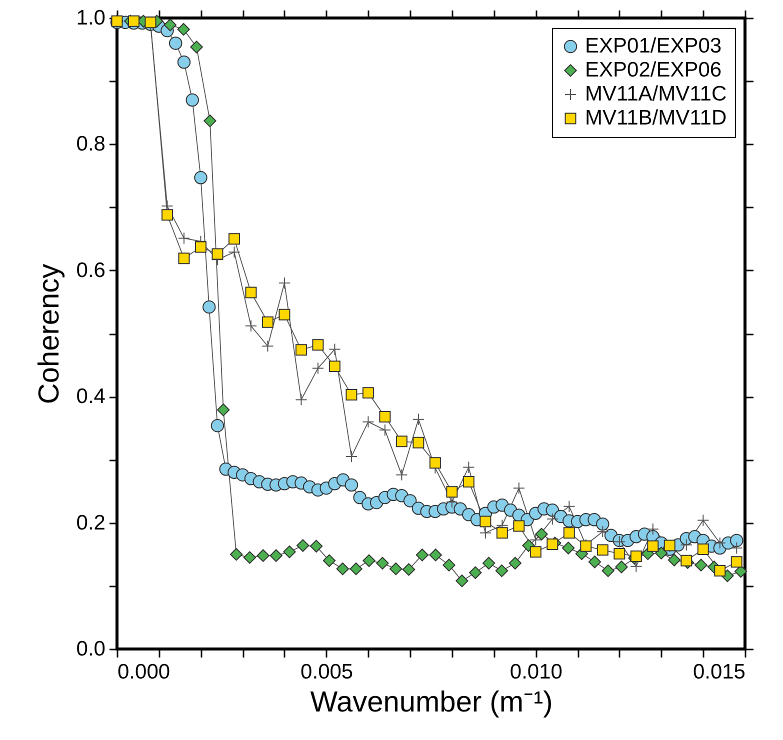 The width and height of the screenshot is (783, 740). I want to click on legend-label: EXP02/EXP06, so click(653, 70).